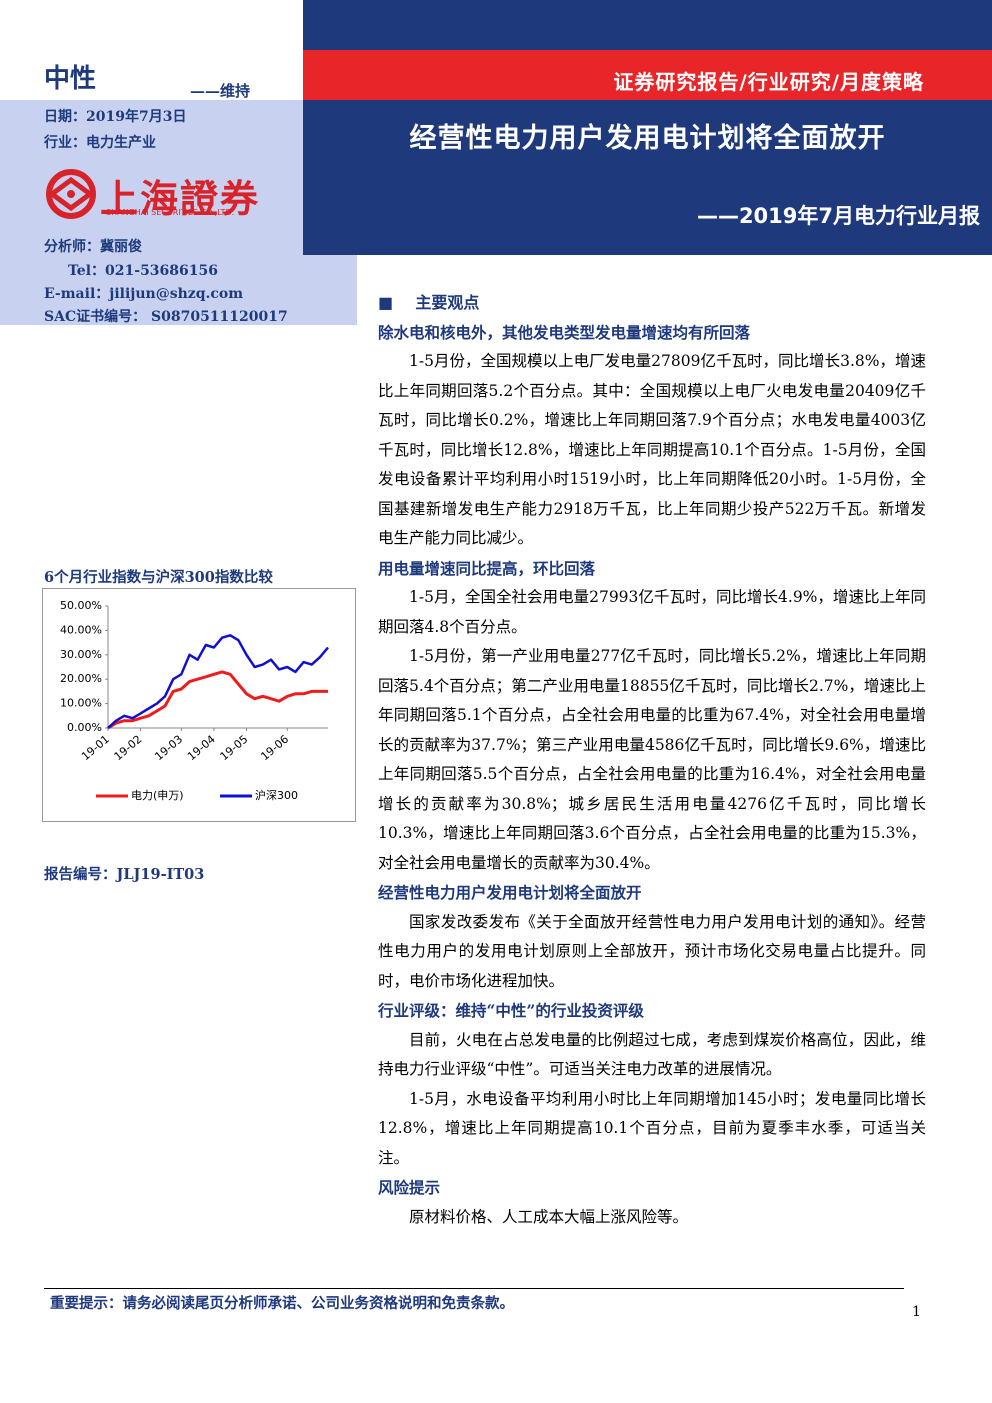 The height and width of the screenshot is (1403, 992). What do you see at coordinates (81, 629) in the screenshot?
I see `y-tick-label: 40.00%` at bounding box center [81, 629].